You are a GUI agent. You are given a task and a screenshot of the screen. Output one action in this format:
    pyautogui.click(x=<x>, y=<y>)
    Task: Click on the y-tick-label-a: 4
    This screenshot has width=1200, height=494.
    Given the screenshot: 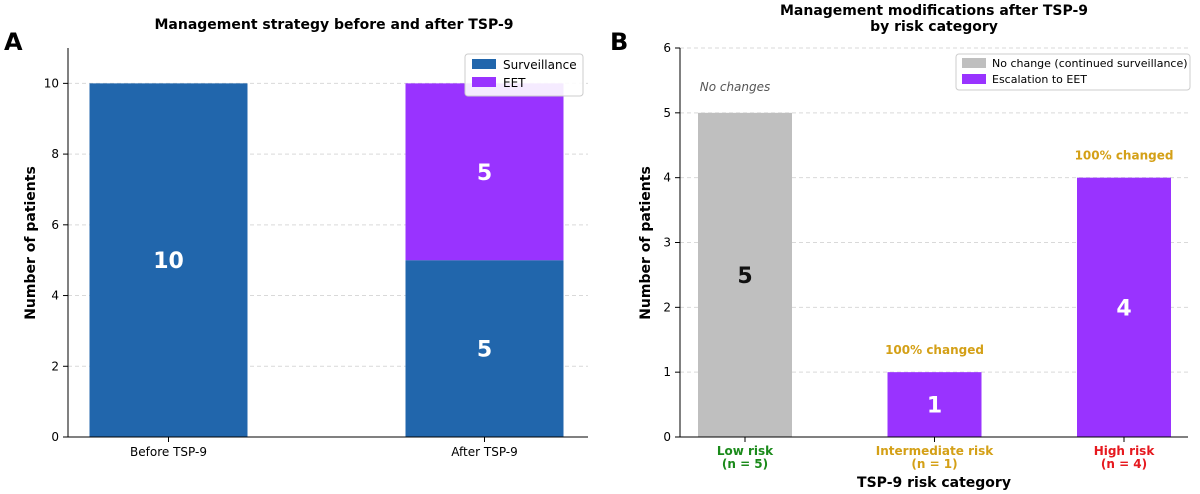 What is the action you would take?
    pyautogui.click(x=55, y=296)
    